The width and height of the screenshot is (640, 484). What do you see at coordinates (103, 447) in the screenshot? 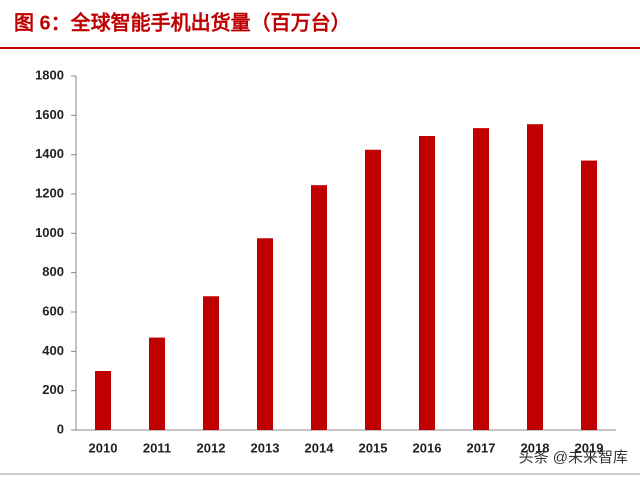
I see `x-tick-label: 2010` at bounding box center [103, 447].